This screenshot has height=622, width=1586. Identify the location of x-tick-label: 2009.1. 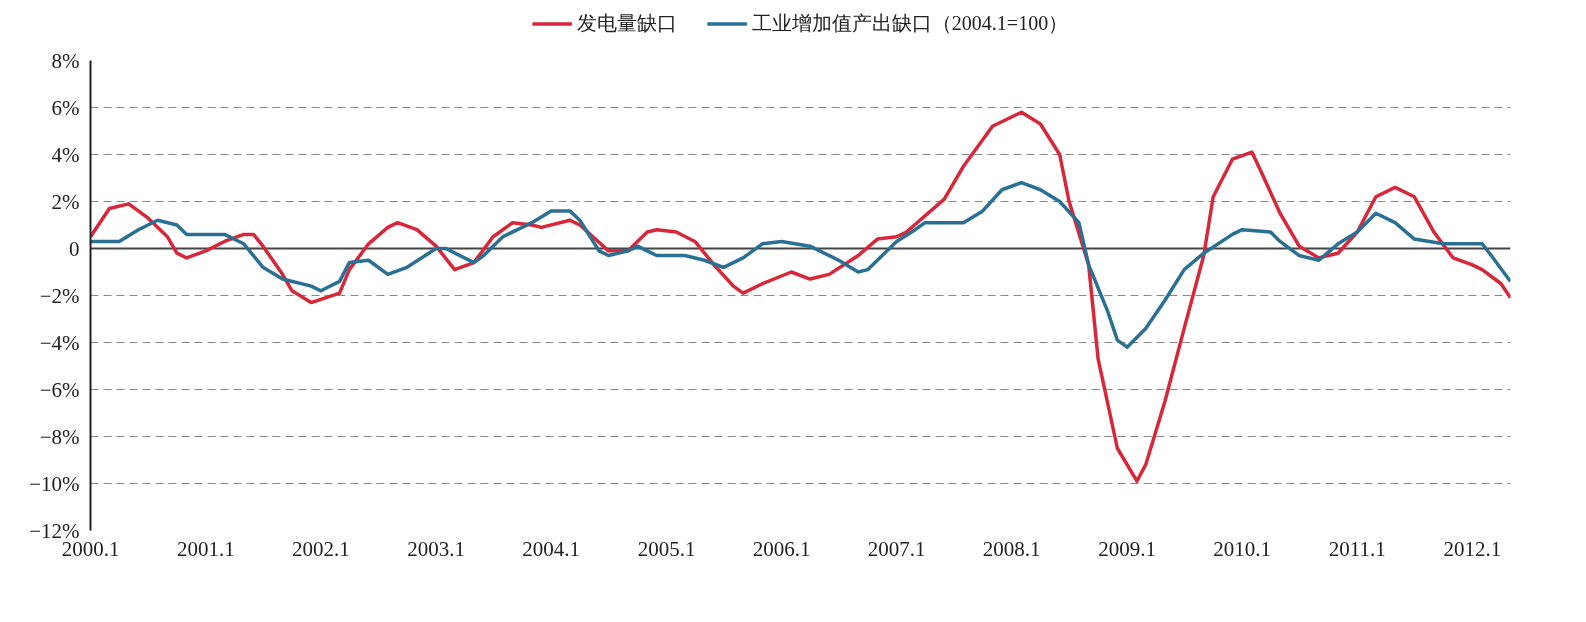
(1127, 548).